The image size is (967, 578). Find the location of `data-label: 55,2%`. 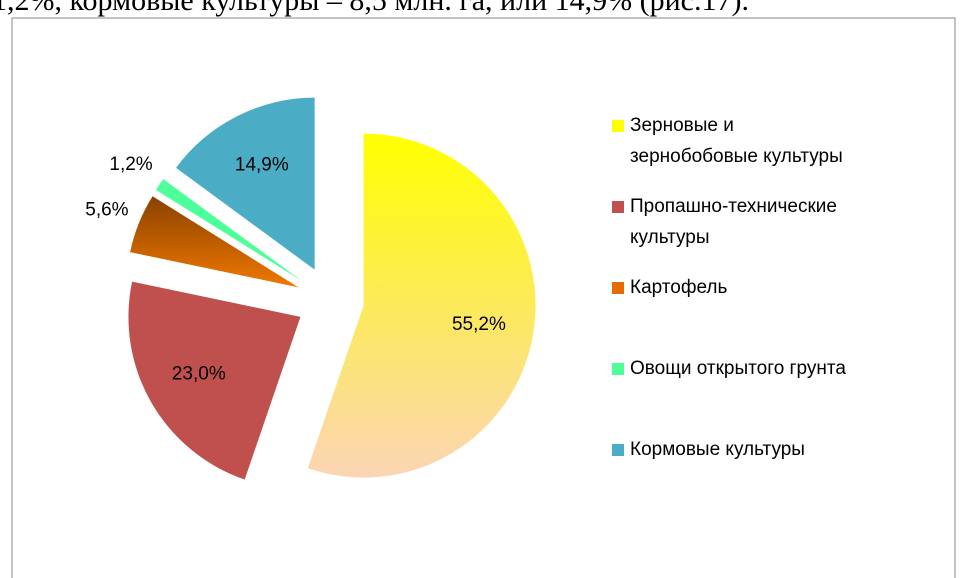

data-label: 55,2% is located at coordinates (479, 324).